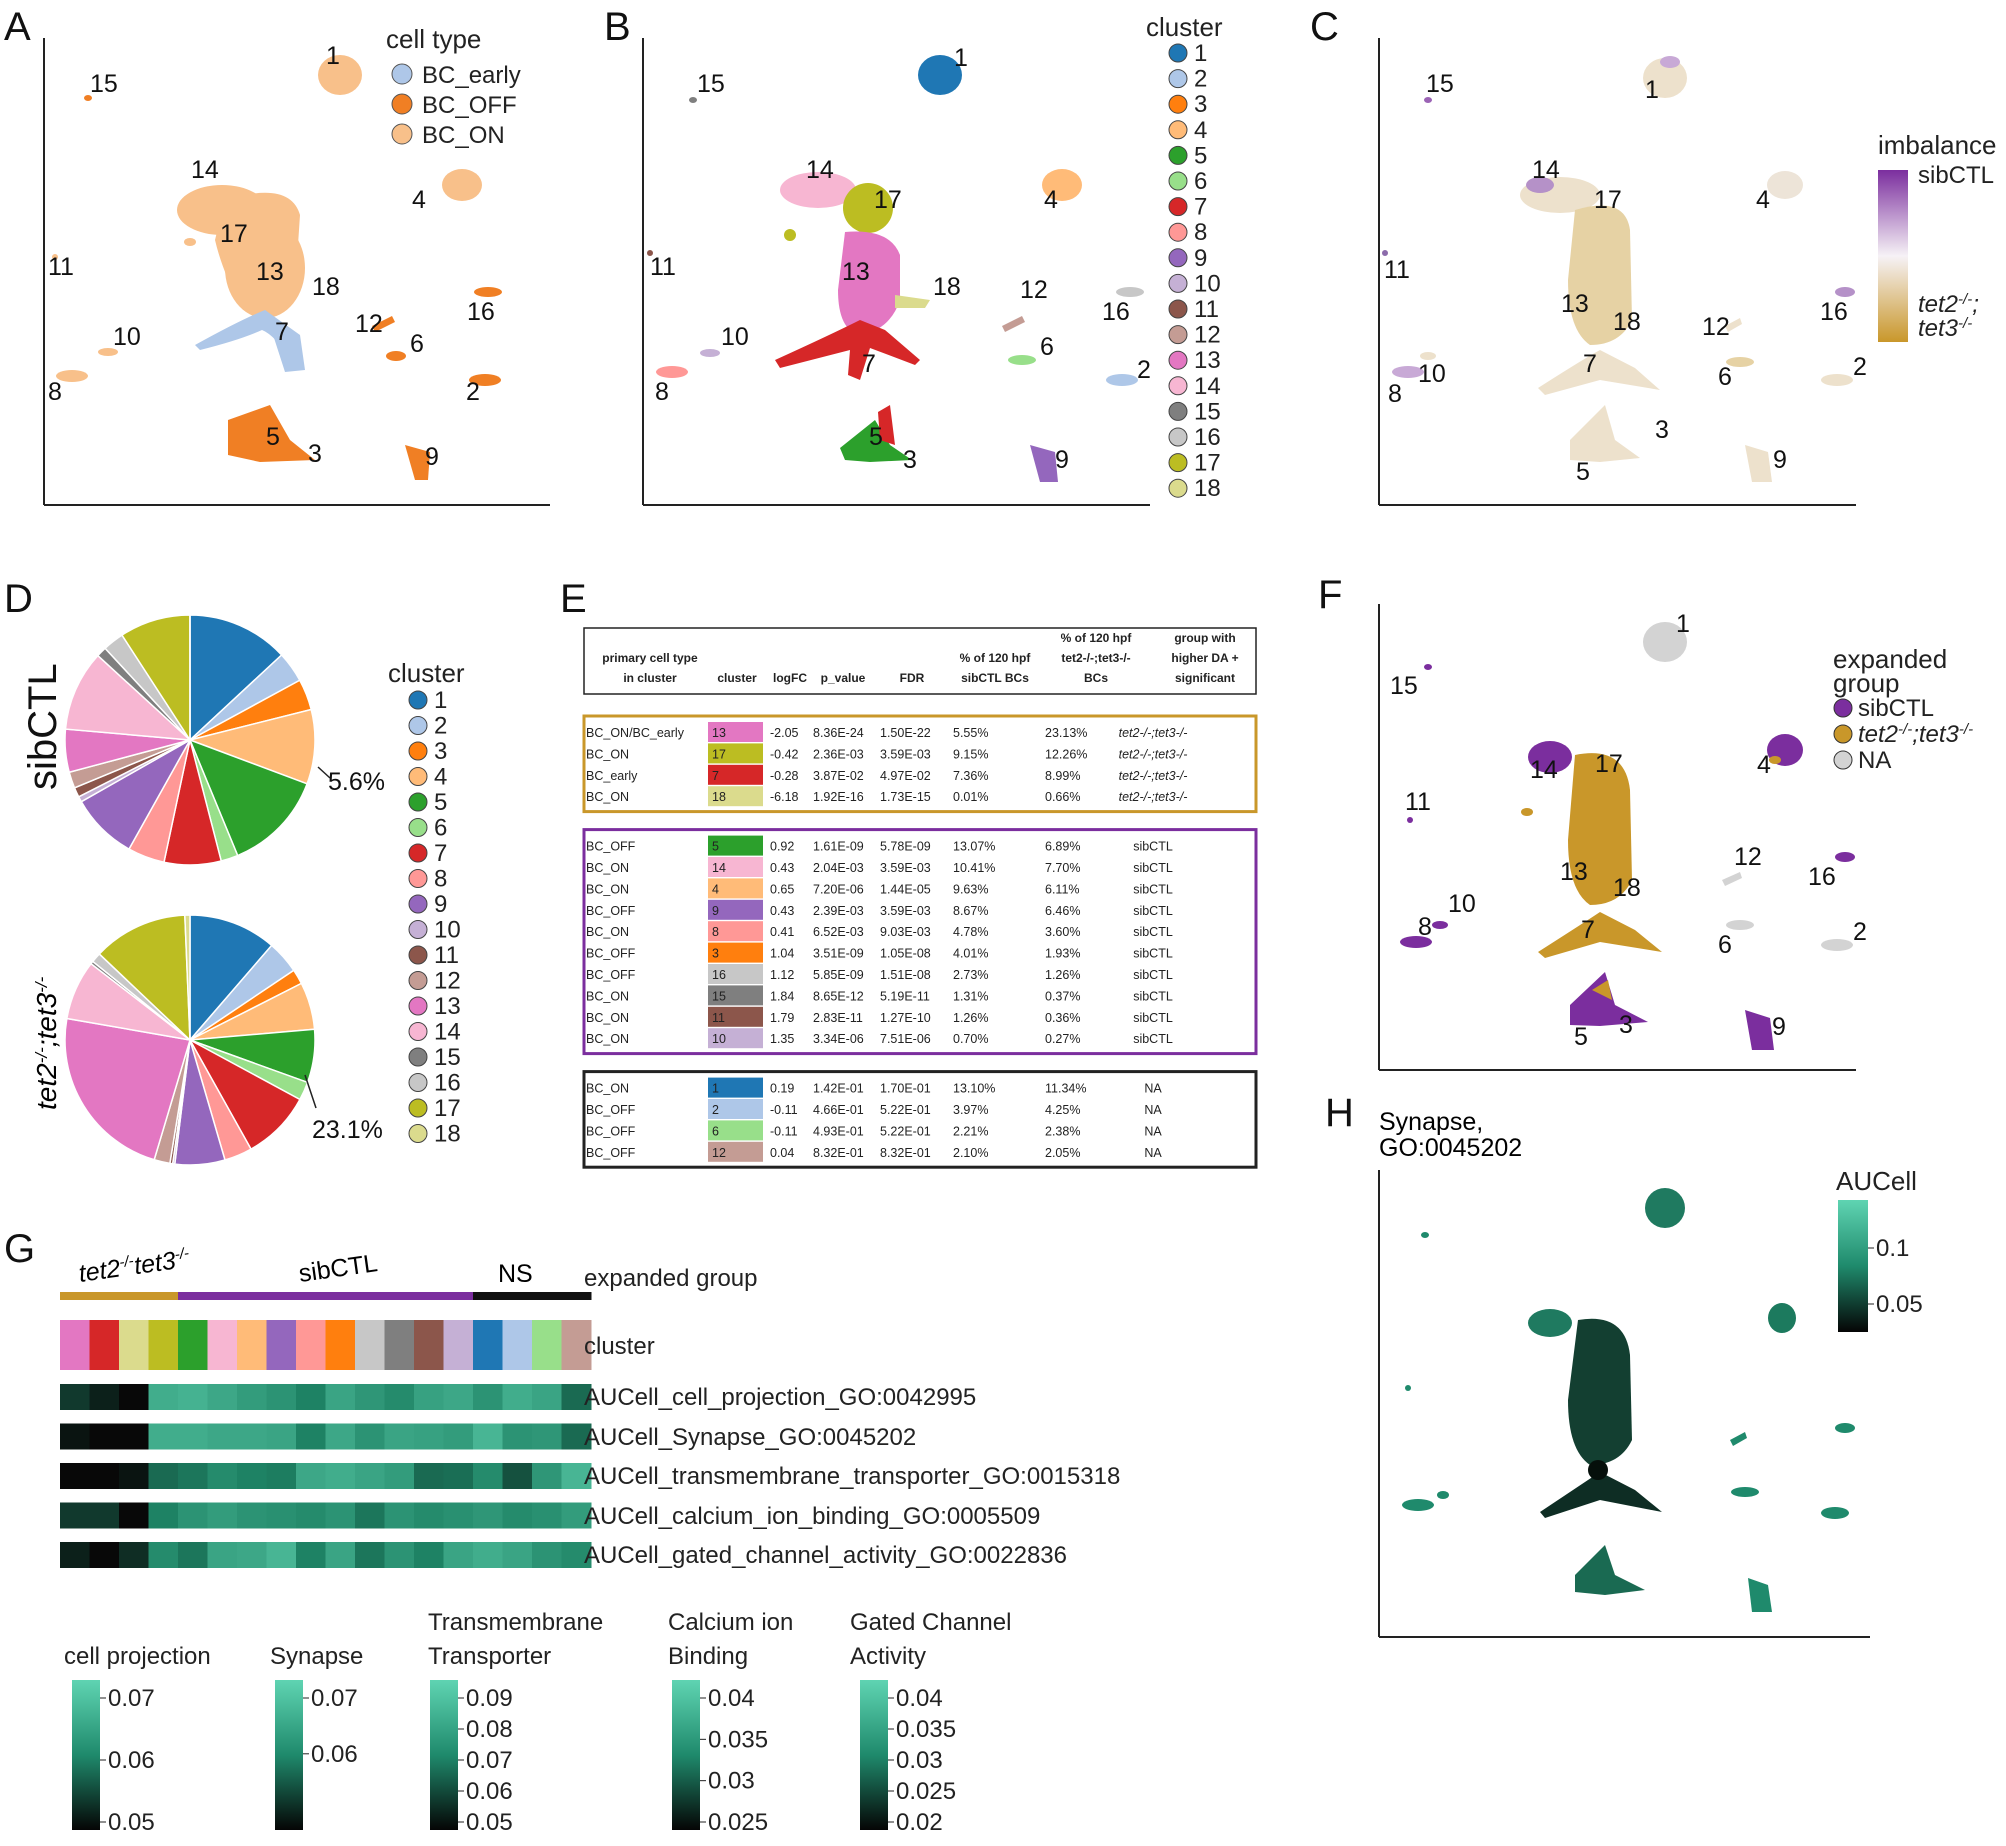  I want to click on table-cell: 1.12, so click(782, 975).